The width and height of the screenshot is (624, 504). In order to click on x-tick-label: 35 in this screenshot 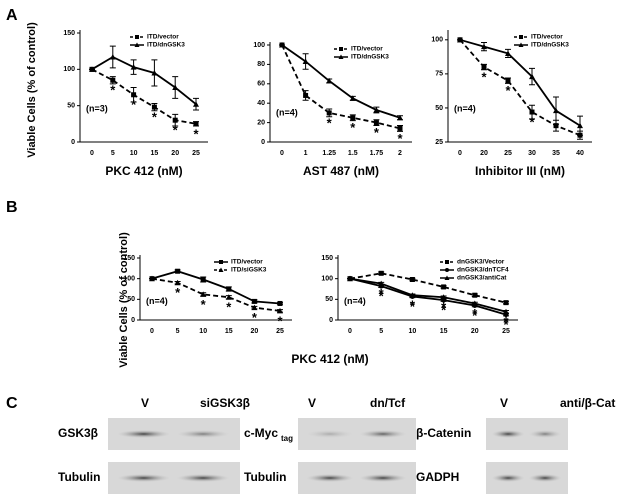, I will do `click(556, 153)`.